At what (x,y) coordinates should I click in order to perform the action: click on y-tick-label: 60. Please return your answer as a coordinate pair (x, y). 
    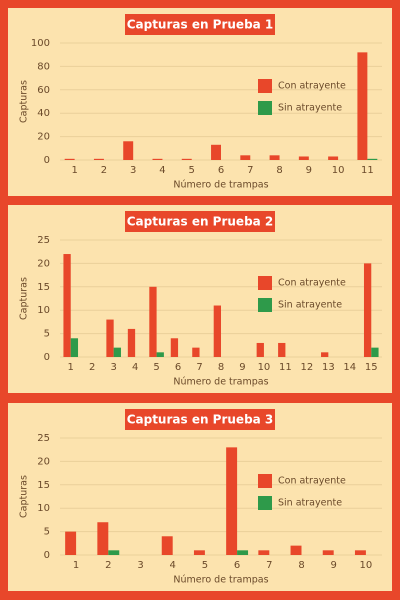
    Looking at the image, I should click on (43, 90).